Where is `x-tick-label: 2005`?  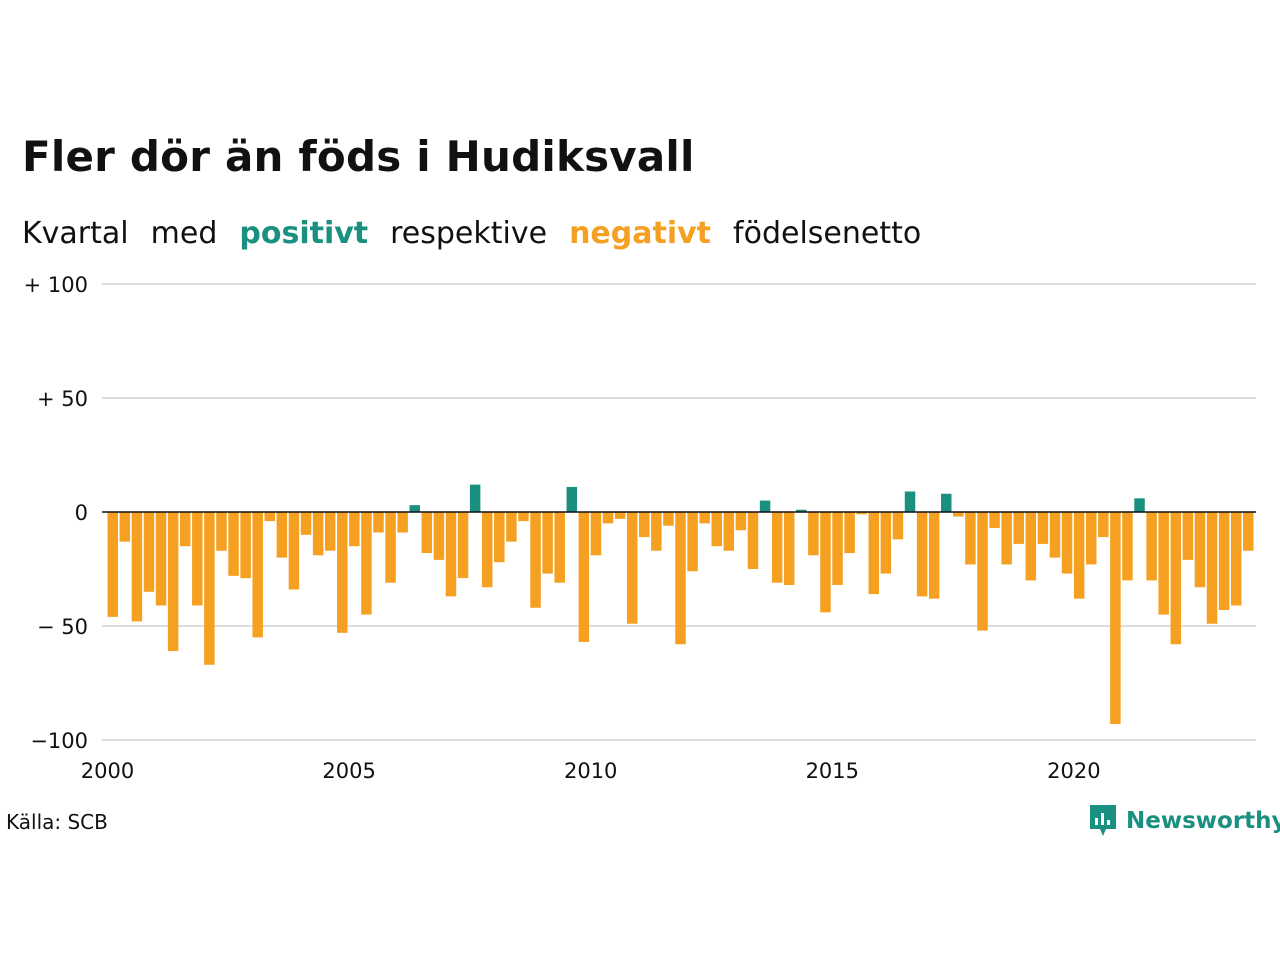 x-tick-label: 2005 is located at coordinates (348, 771).